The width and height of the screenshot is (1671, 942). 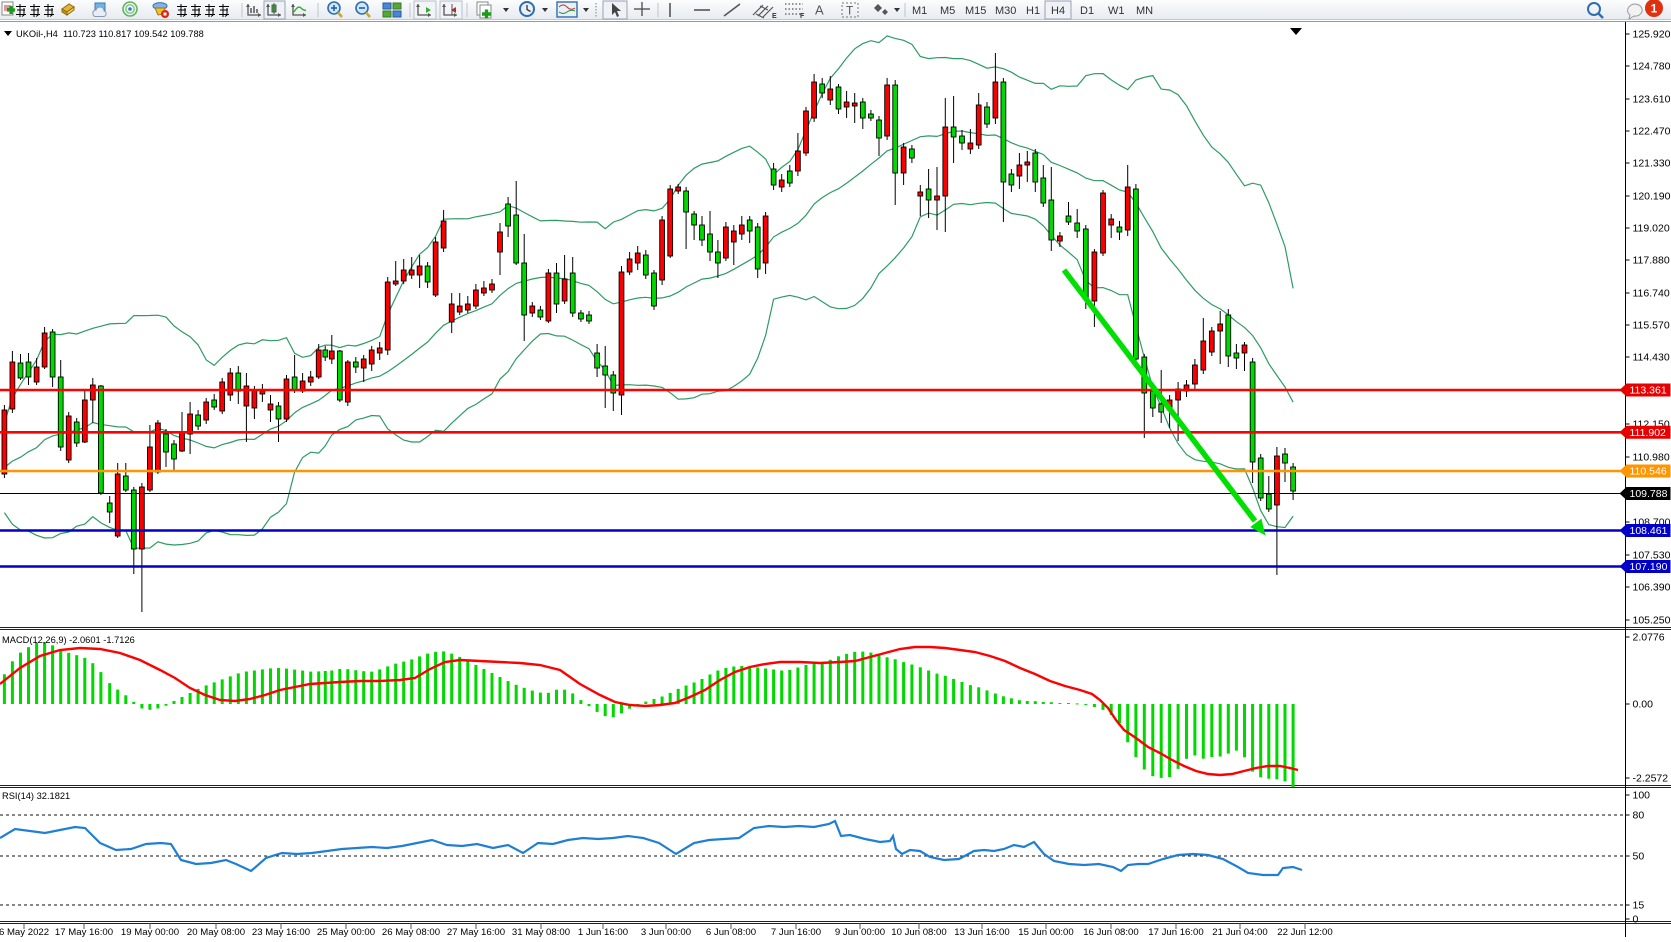 What do you see at coordinates (1636, 920) in the screenshot?
I see `svg-text: 0` at bounding box center [1636, 920].